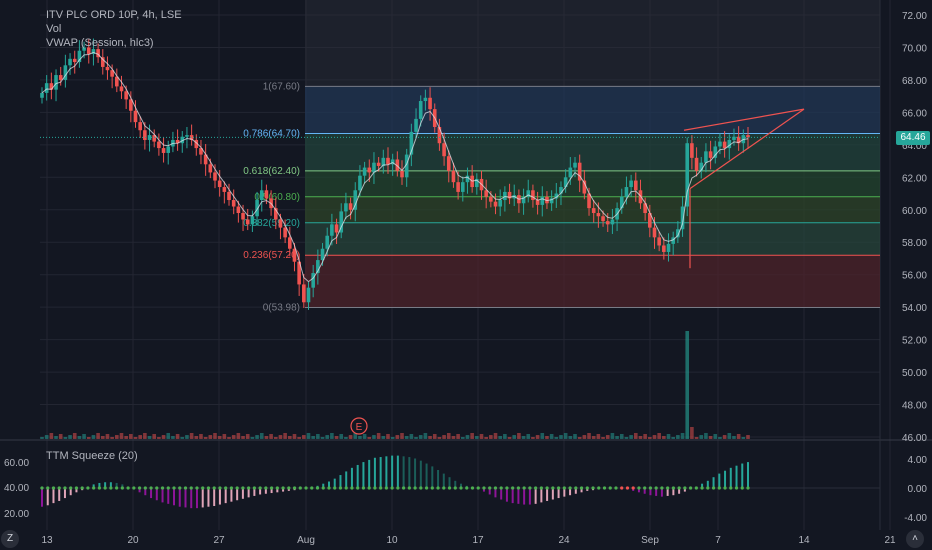 The image size is (932, 550). I want to click on time-axis-label: 27, so click(219, 540).